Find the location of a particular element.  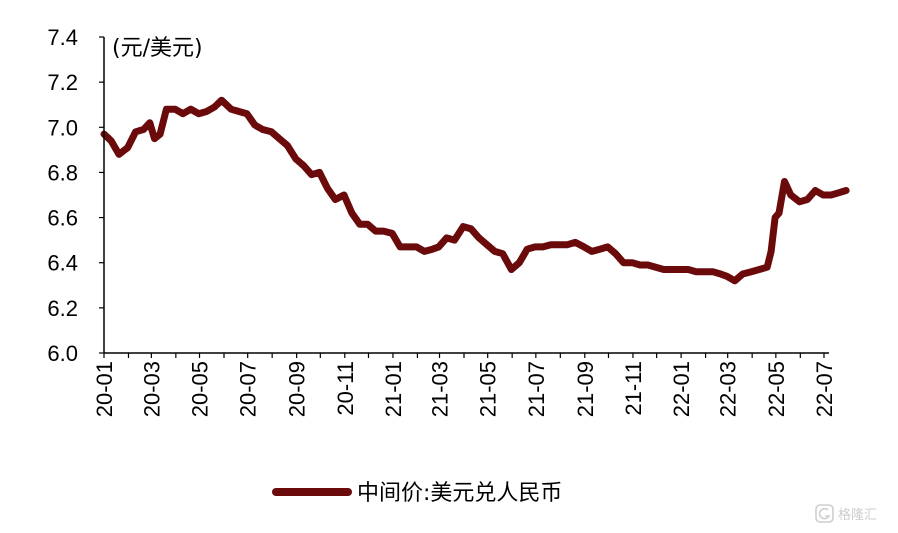

y-tick-marks is located at coordinates (101, 195).